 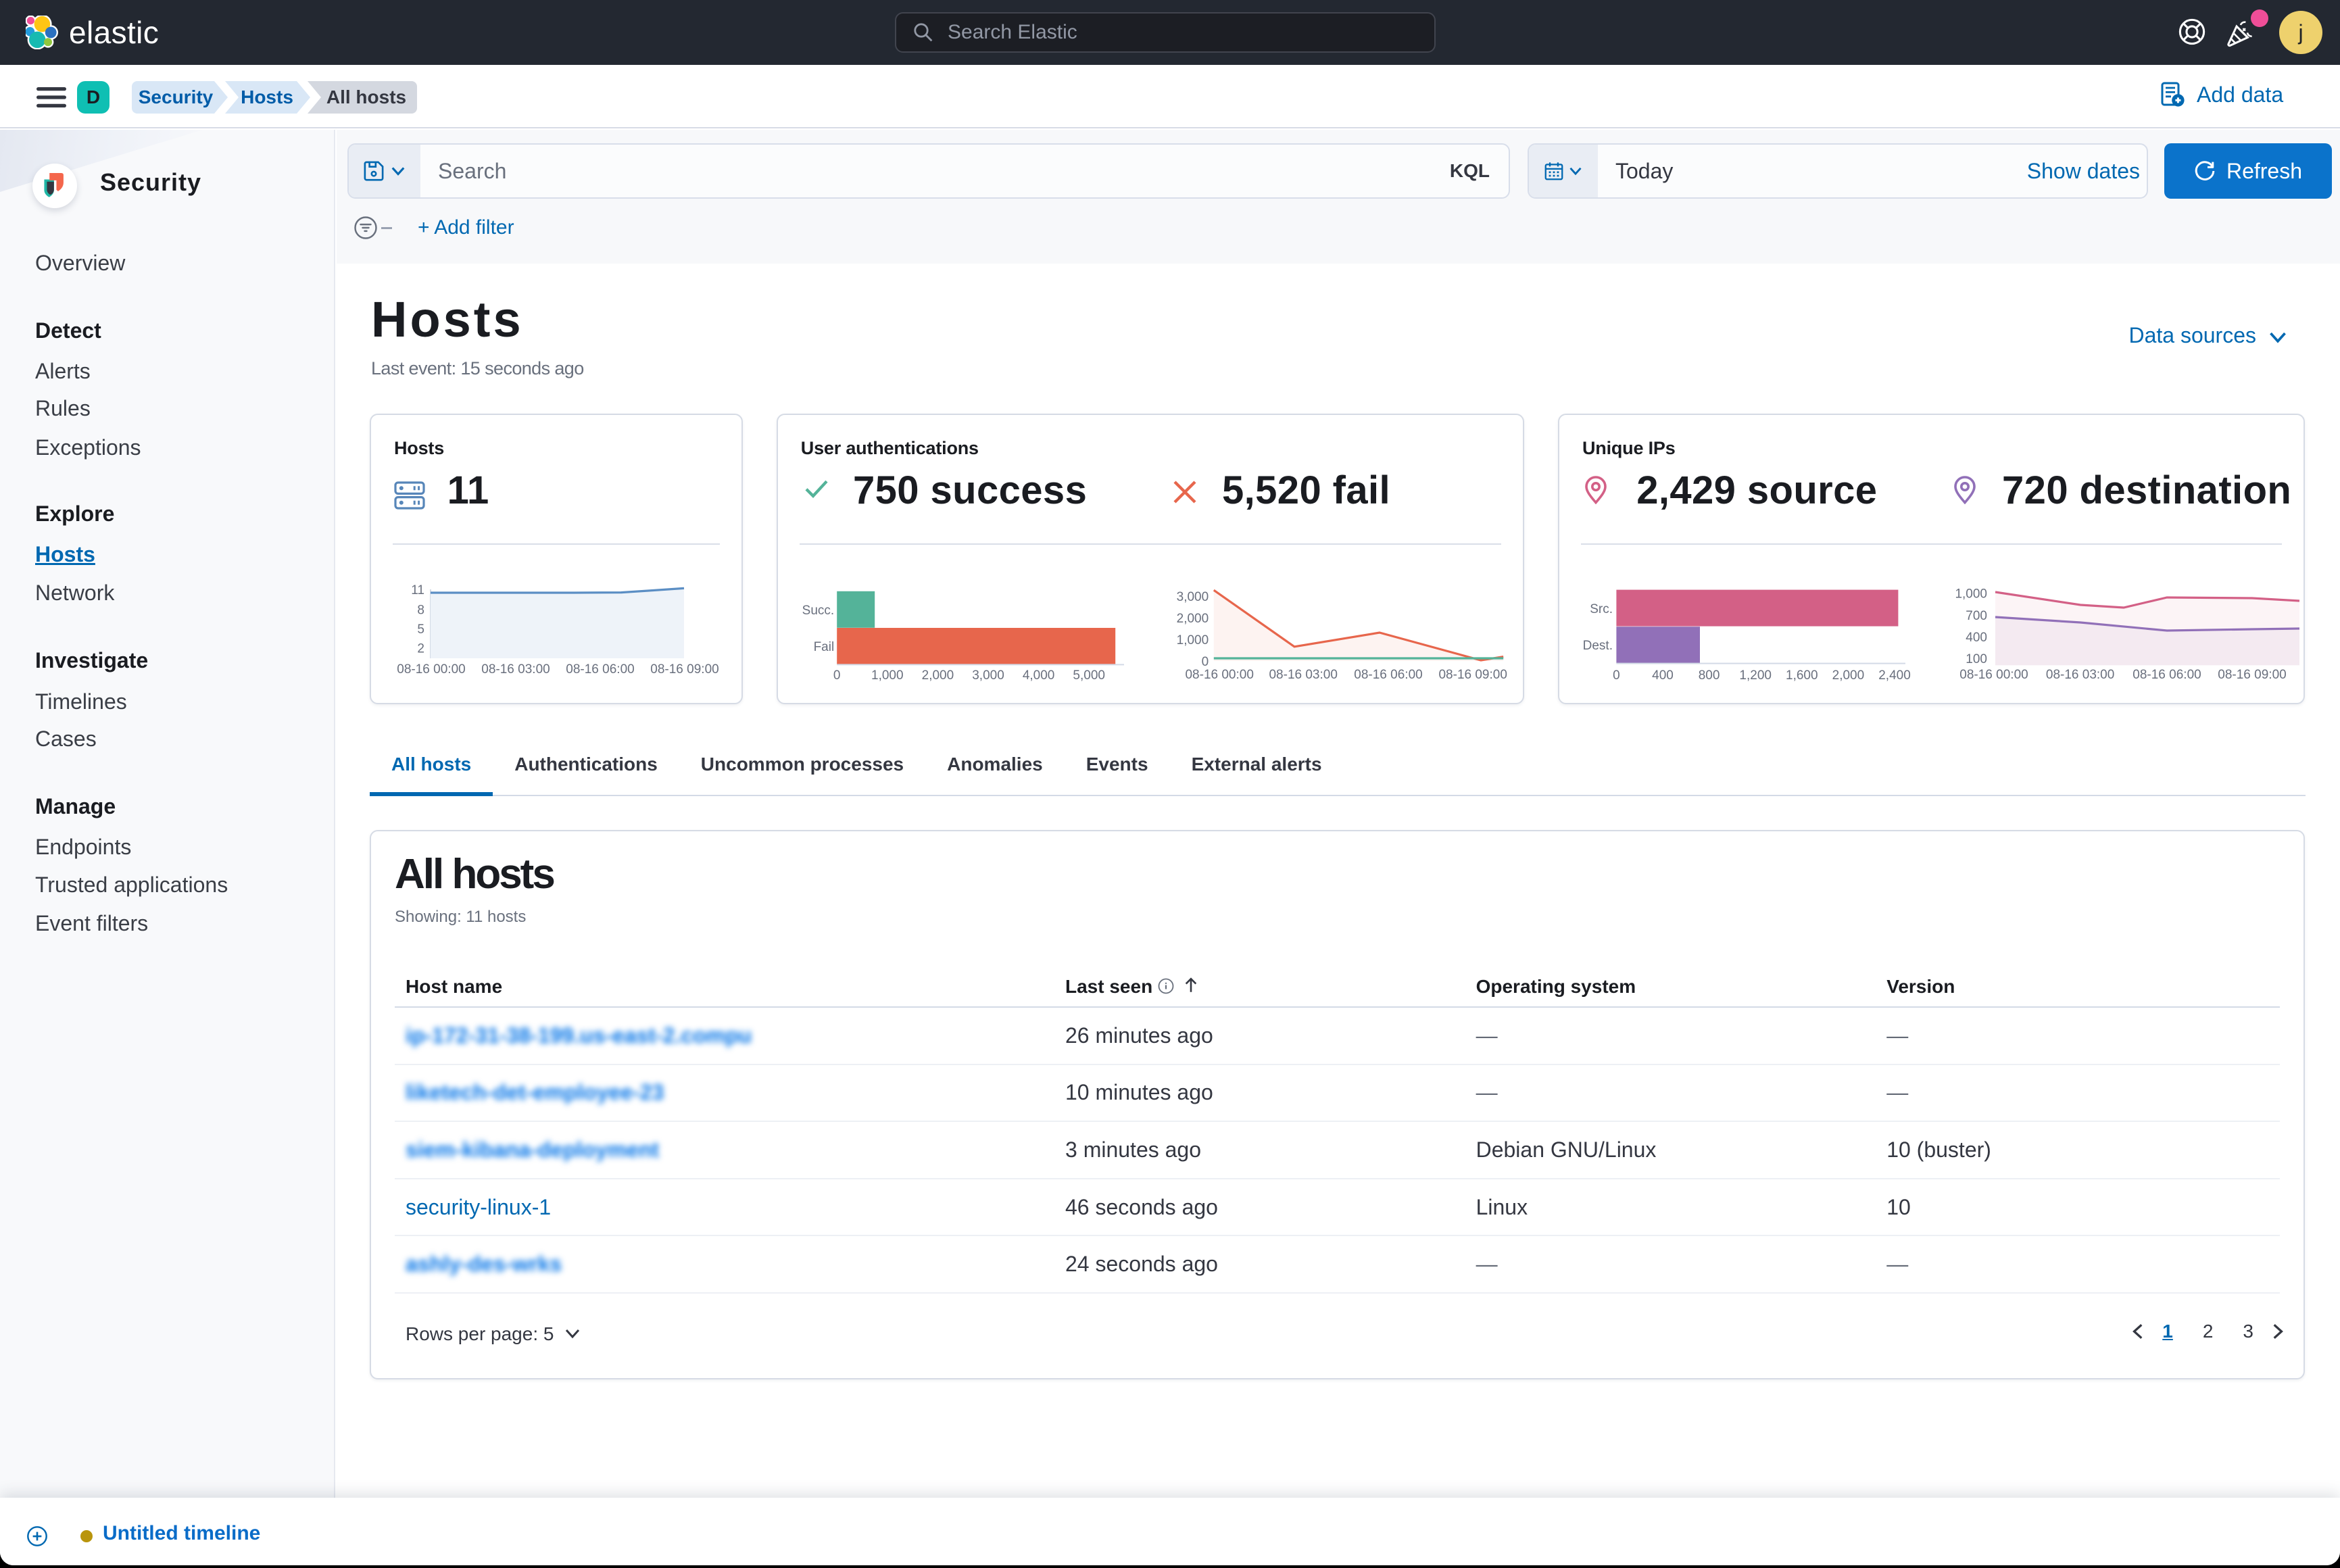 What do you see at coordinates (420, 611) in the screenshot?
I see `svg-text: 8` at bounding box center [420, 611].